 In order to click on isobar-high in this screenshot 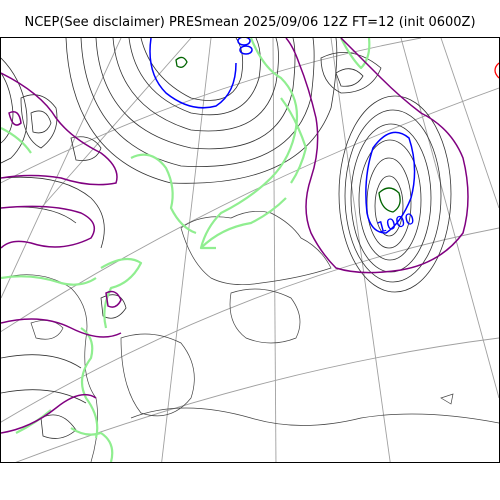, I will do `click(496, 70)`.